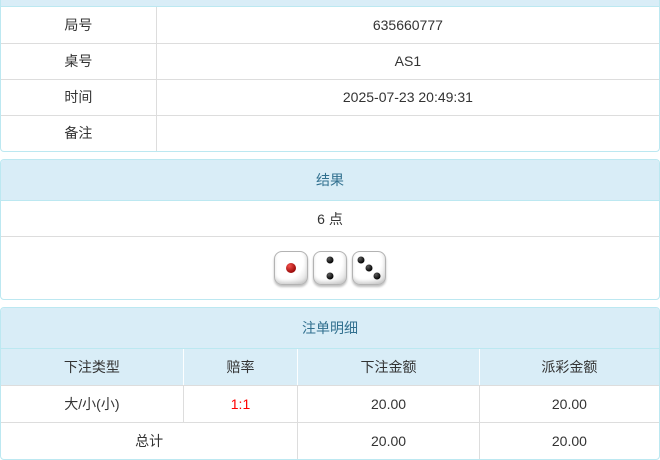 The width and height of the screenshot is (660, 460). I want to click on table-row: 桌号 AS1, so click(330, 60).